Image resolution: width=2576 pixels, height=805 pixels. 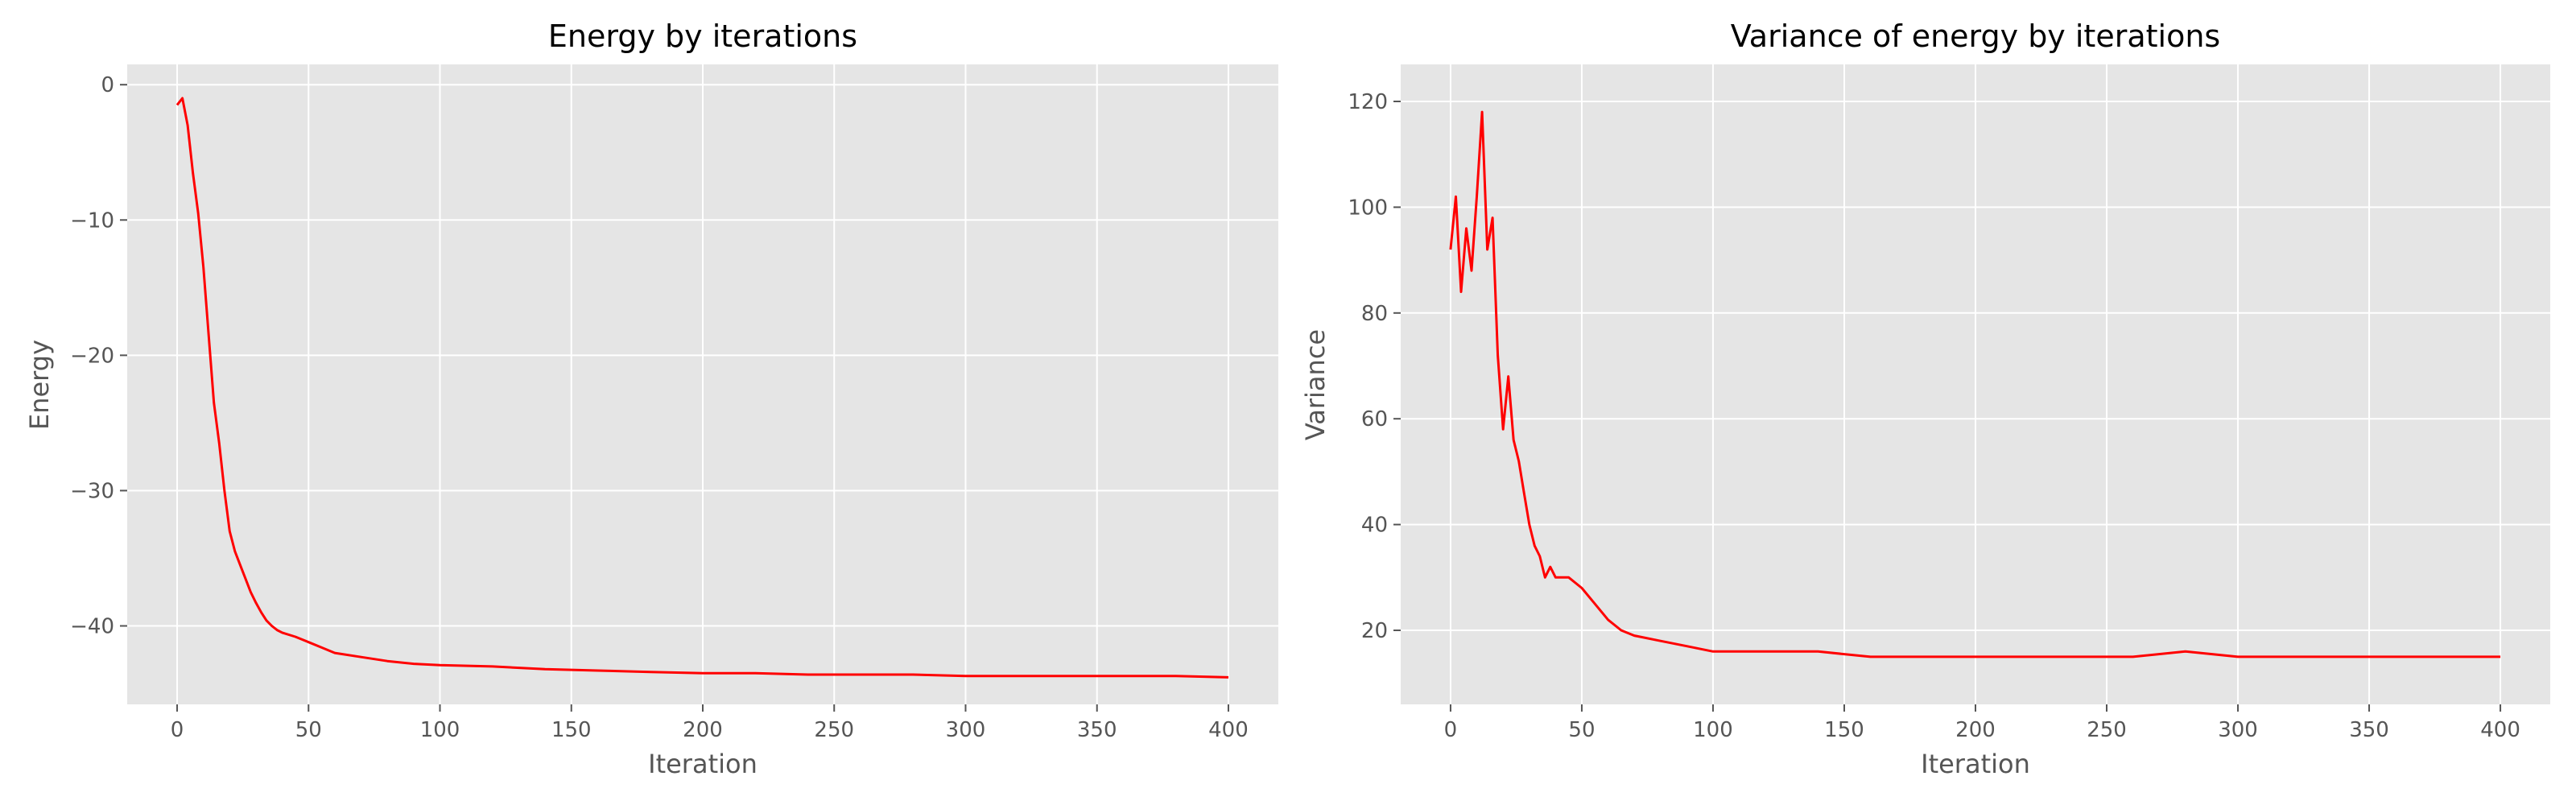 I want to click on energy-y-axis-label: Energy, so click(x=39, y=385).